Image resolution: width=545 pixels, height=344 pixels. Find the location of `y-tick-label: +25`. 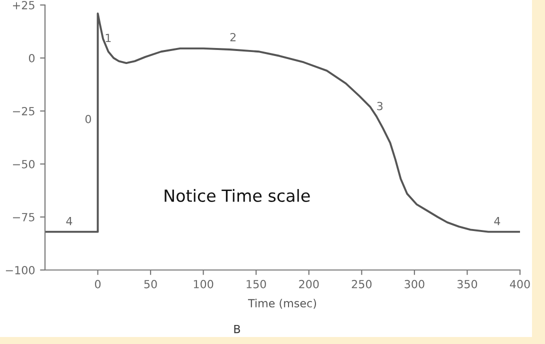

y-tick-label: +25 is located at coordinates (23, 5).